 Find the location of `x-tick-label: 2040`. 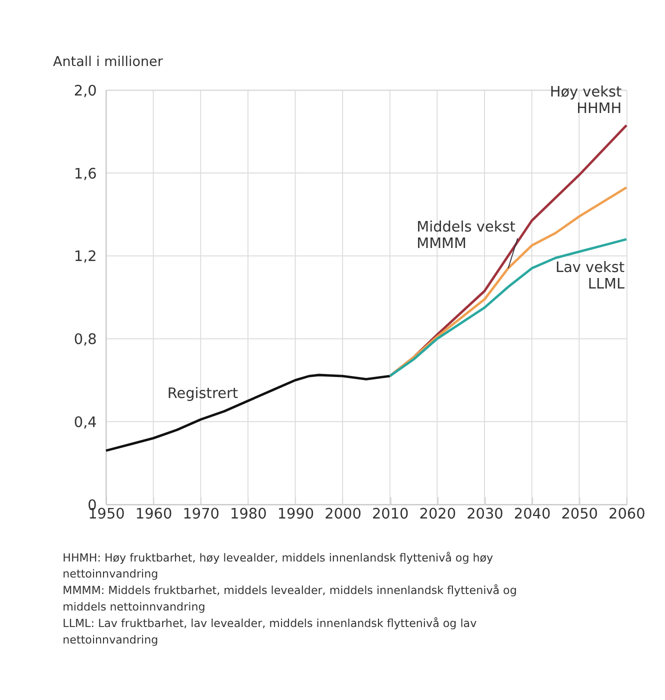

x-tick-label: 2040 is located at coordinates (532, 514).